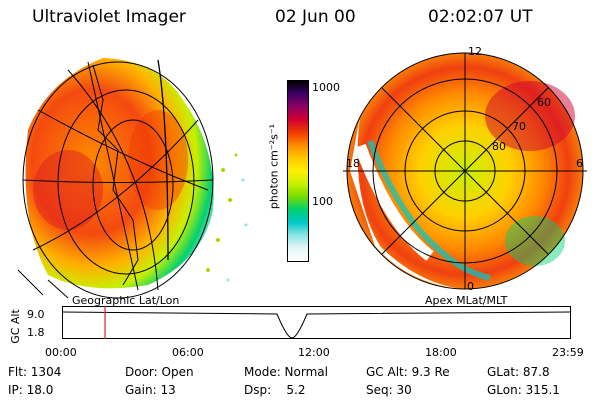 The height and width of the screenshot is (400, 600). I want to click on mlat-label-60: 60, so click(544, 102).